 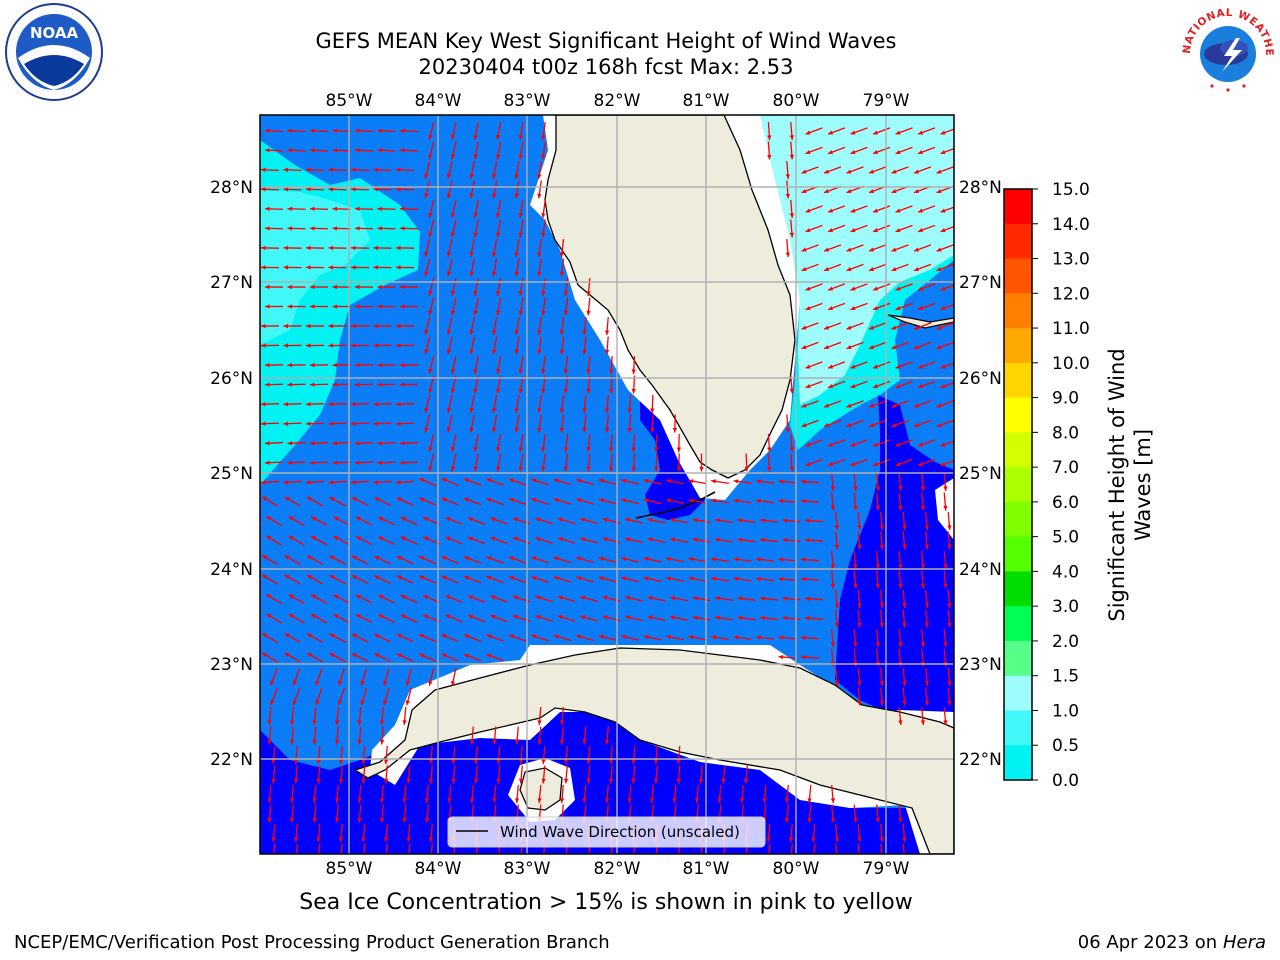 What do you see at coordinates (980, 283) in the screenshot?
I see `lat-label-right: 27°N` at bounding box center [980, 283].